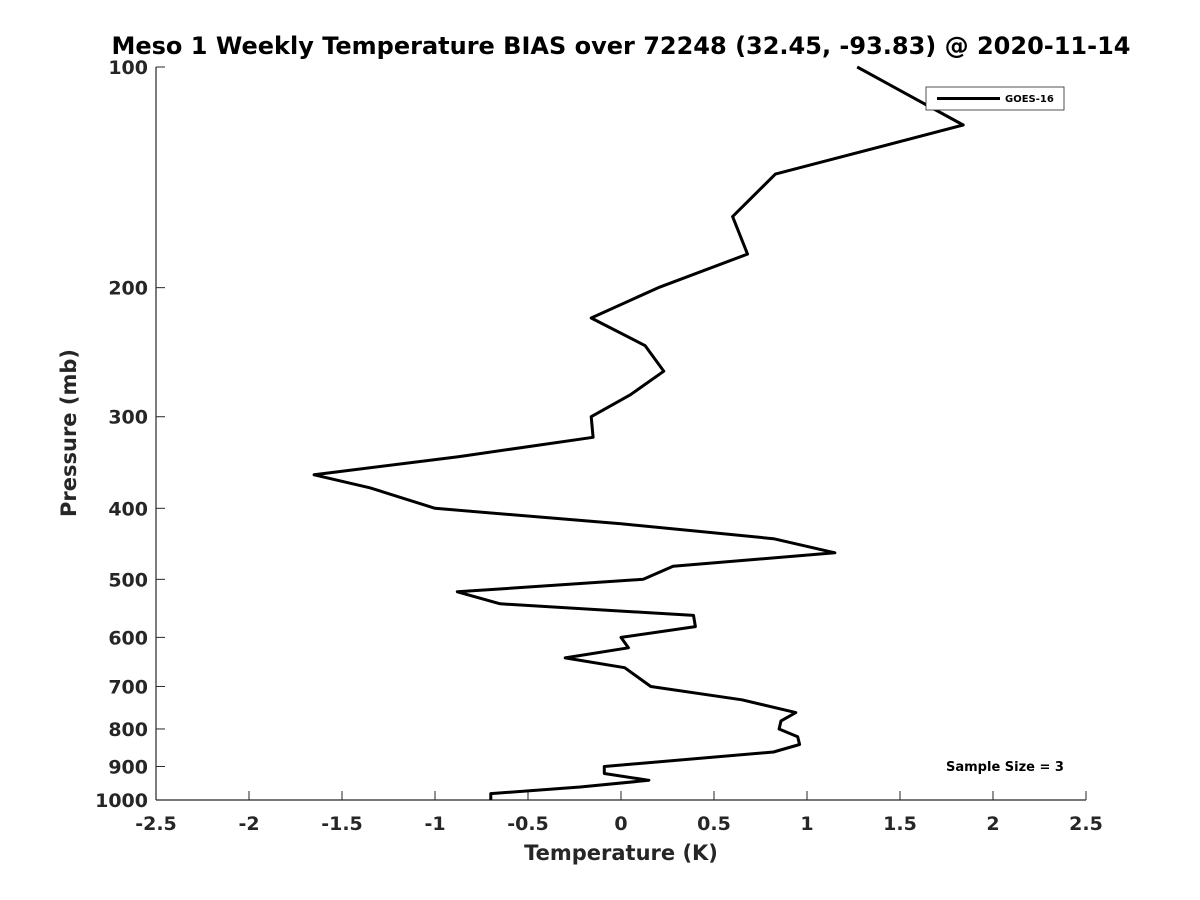 This screenshot has width=1200, height=900. What do you see at coordinates (128, 68) in the screenshot?
I see `y-tick-label: 100` at bounding box center [128, 68].